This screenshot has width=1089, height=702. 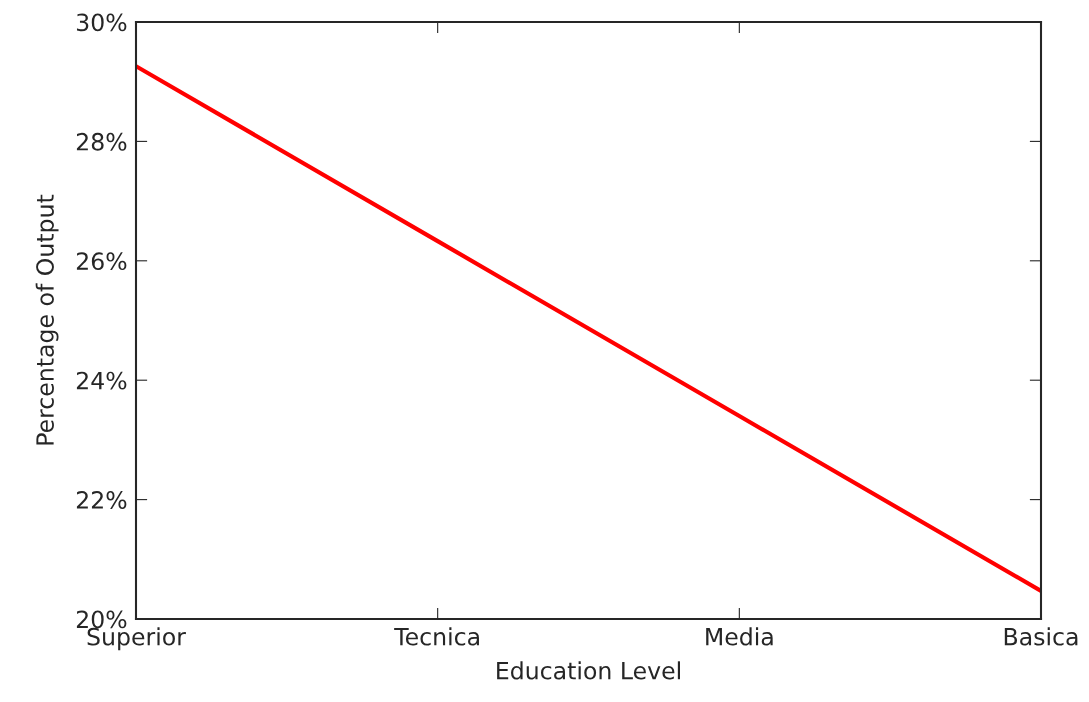 What do you see at coordinates (101, 619) in the screenshot?
I see `y-tick-label: 20%` at bounding box center [101, 619].